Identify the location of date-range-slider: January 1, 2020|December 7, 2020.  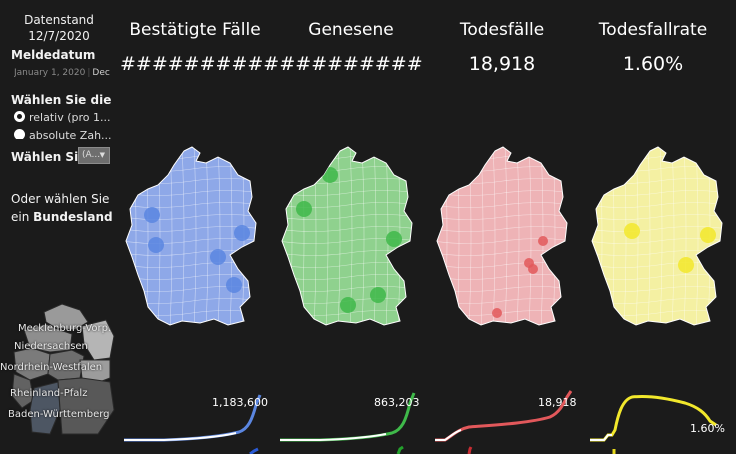
(62, 75).